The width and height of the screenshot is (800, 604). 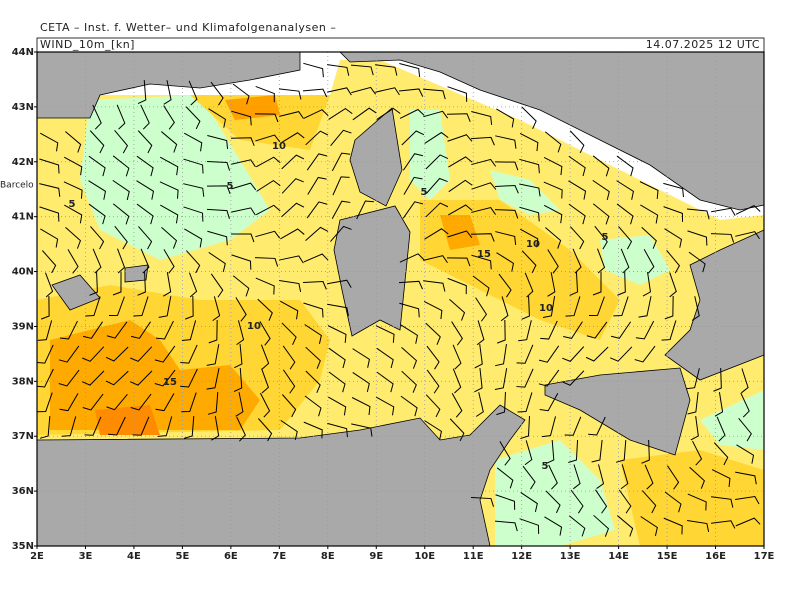 What do you see at coordinates (23, 326) in the screenshot?
I see `lat-label: 39N` at bounding box center [23, 326].